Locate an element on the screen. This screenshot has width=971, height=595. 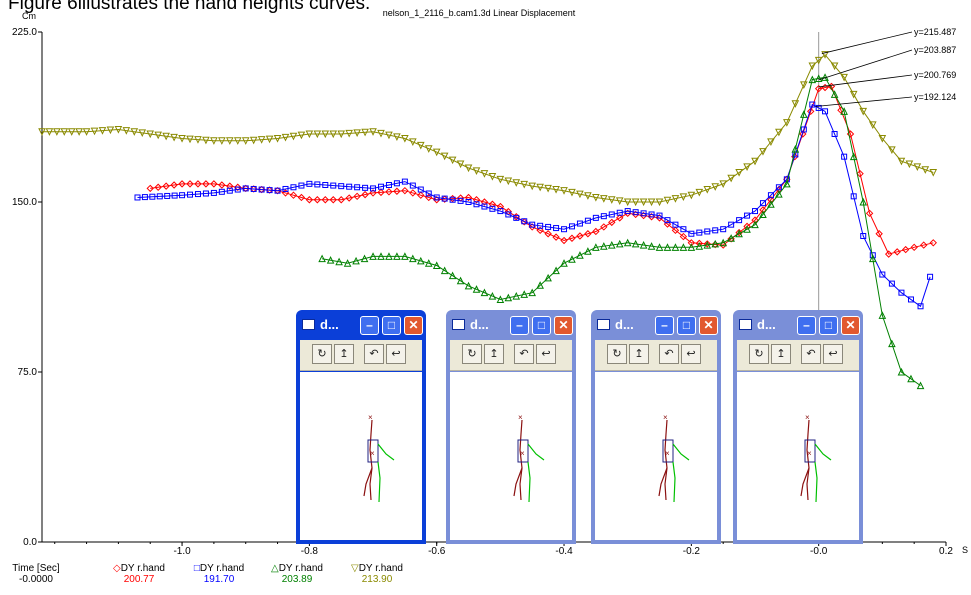
figure-dark-limbs is located at coordinates (518, 460).